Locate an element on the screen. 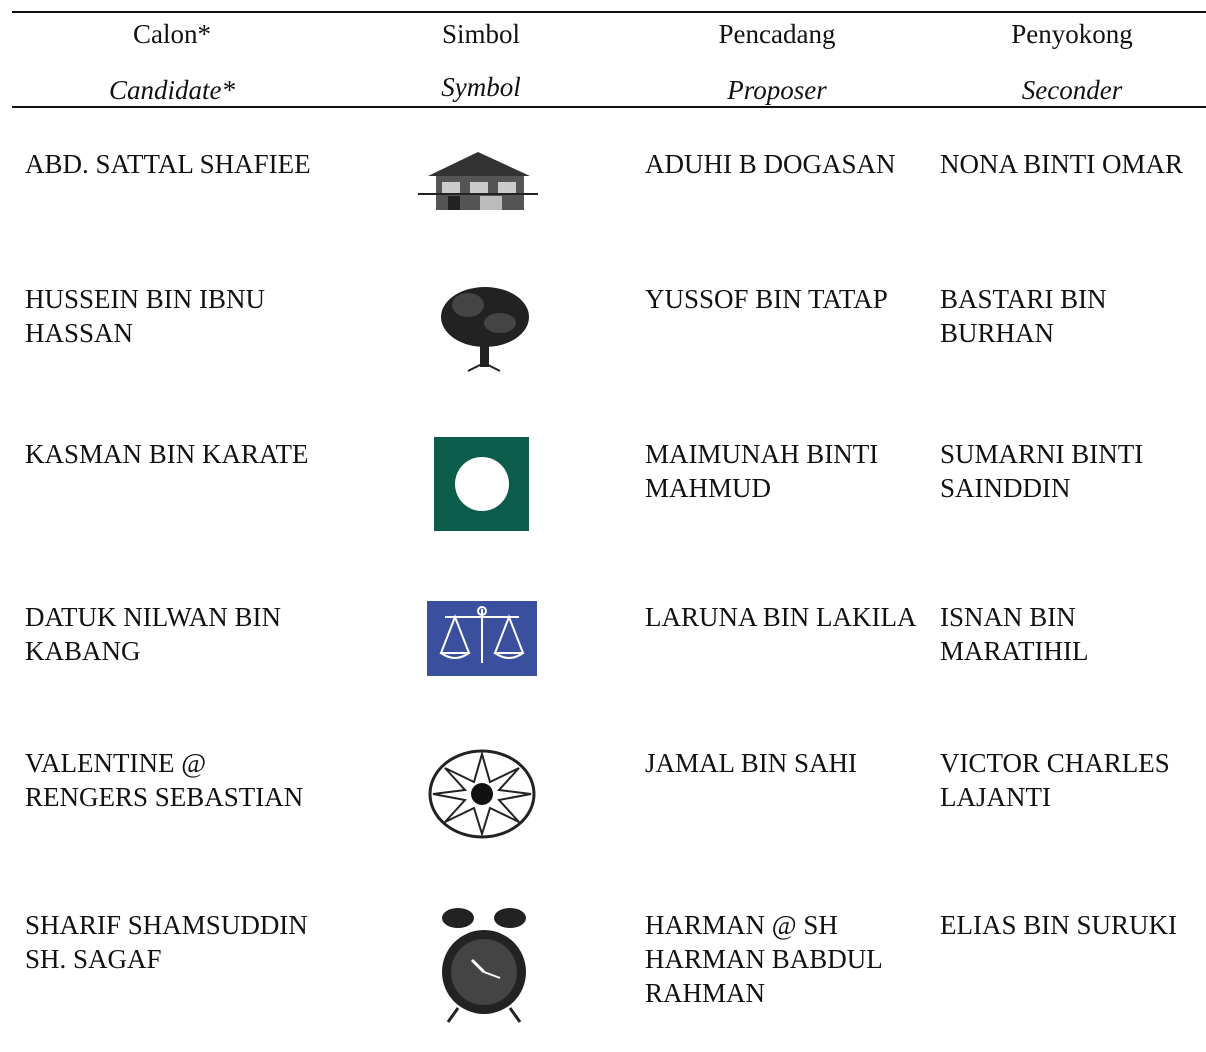 The height and width of the screenshot is (1052, 1206). proposer-name: HARMAN BABDUL is located at coordinates (764, 959).